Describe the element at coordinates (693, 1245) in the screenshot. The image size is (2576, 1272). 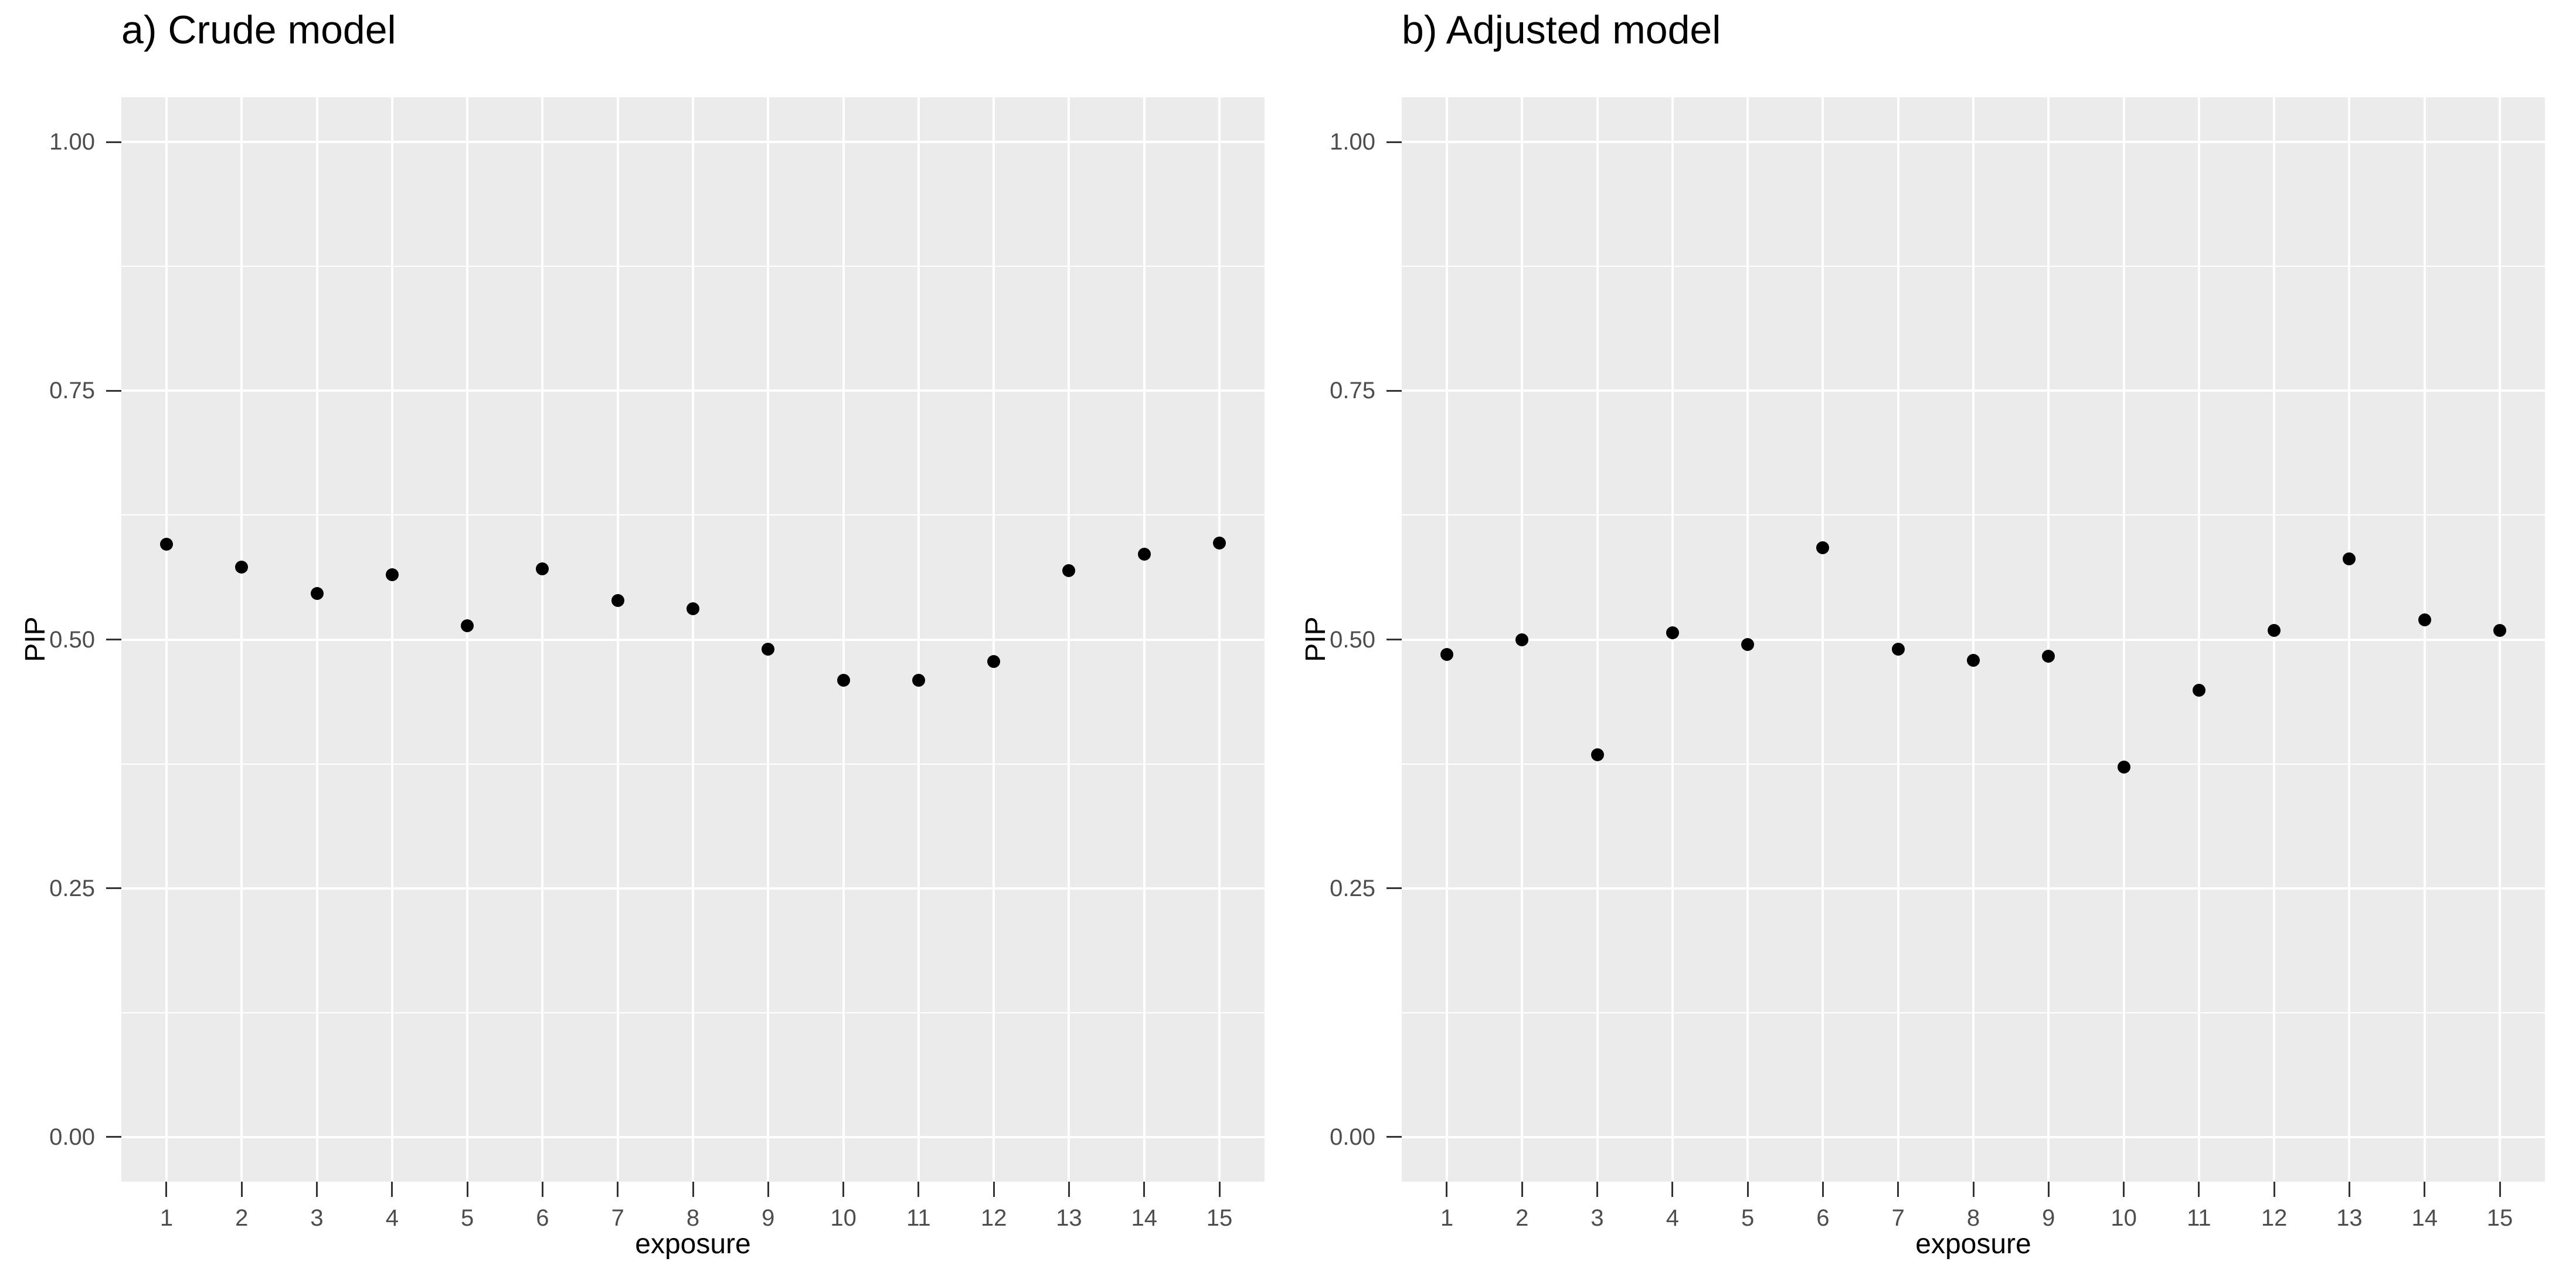
I see `panel-a-x-axis-title: exposure` at that location.